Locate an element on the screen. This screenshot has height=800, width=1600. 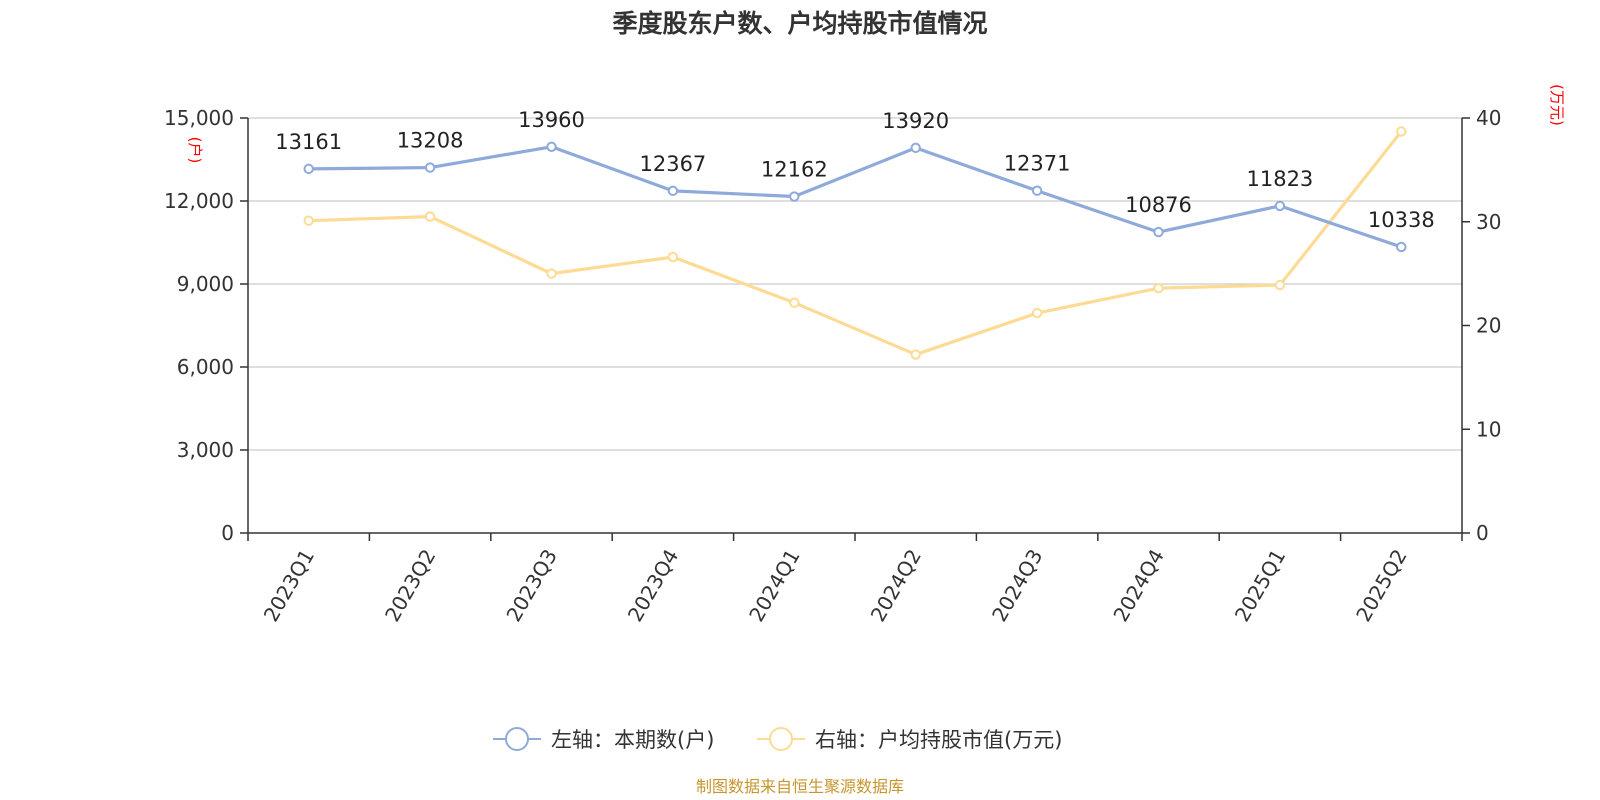
x-axis-tick-label: 2023Q3 is located at coordinates (531, 585).